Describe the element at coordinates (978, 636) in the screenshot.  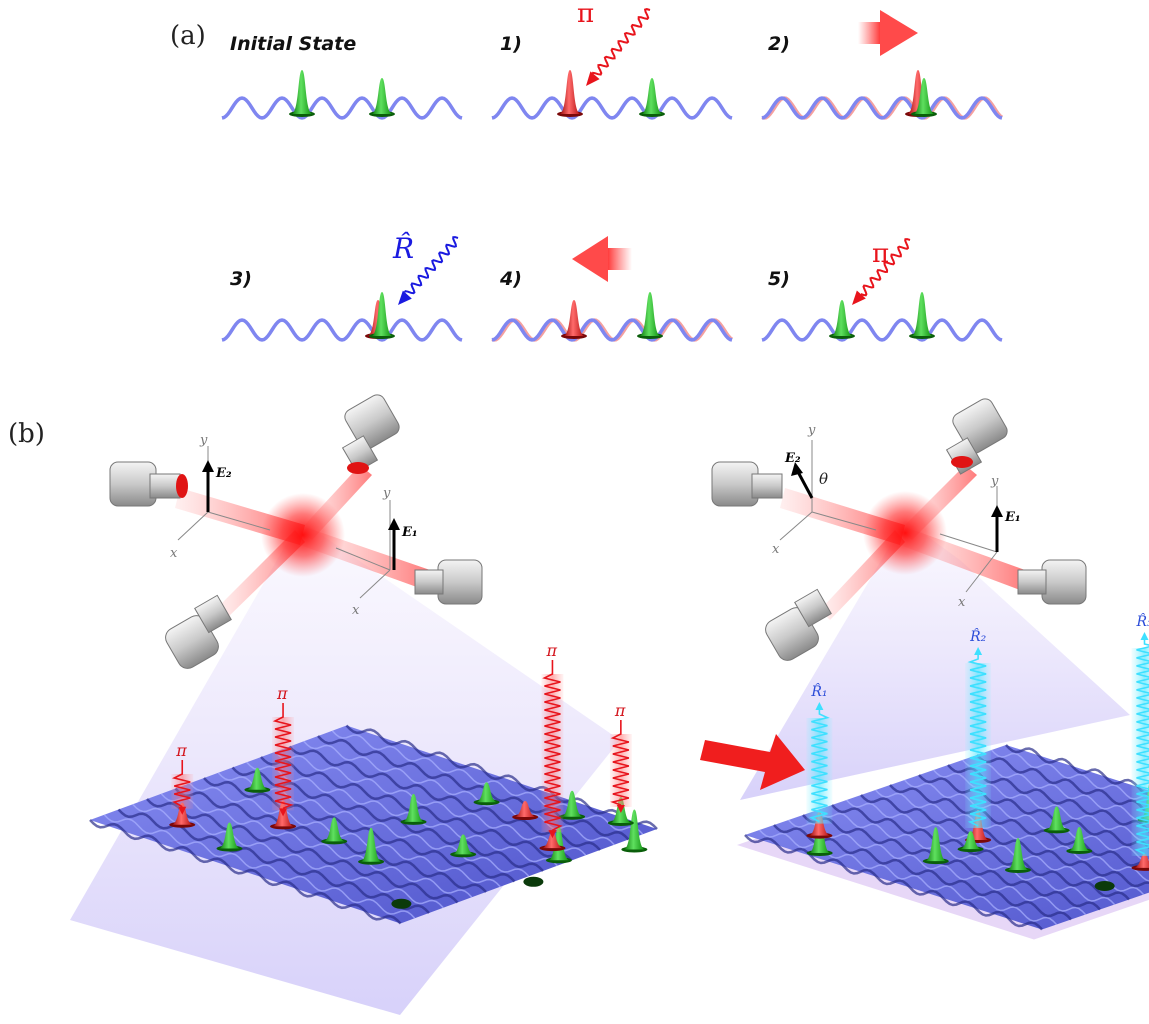
I see `readout-photon-label: R̂₂` at that location.